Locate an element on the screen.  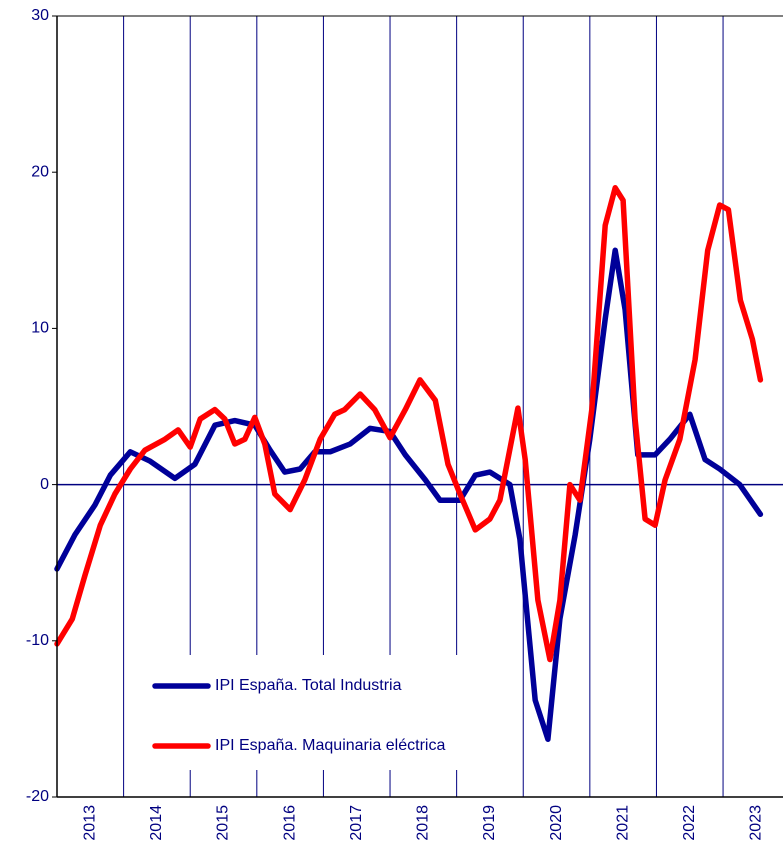
x-tick-label: 2021 is located at coordinates (622, 823).